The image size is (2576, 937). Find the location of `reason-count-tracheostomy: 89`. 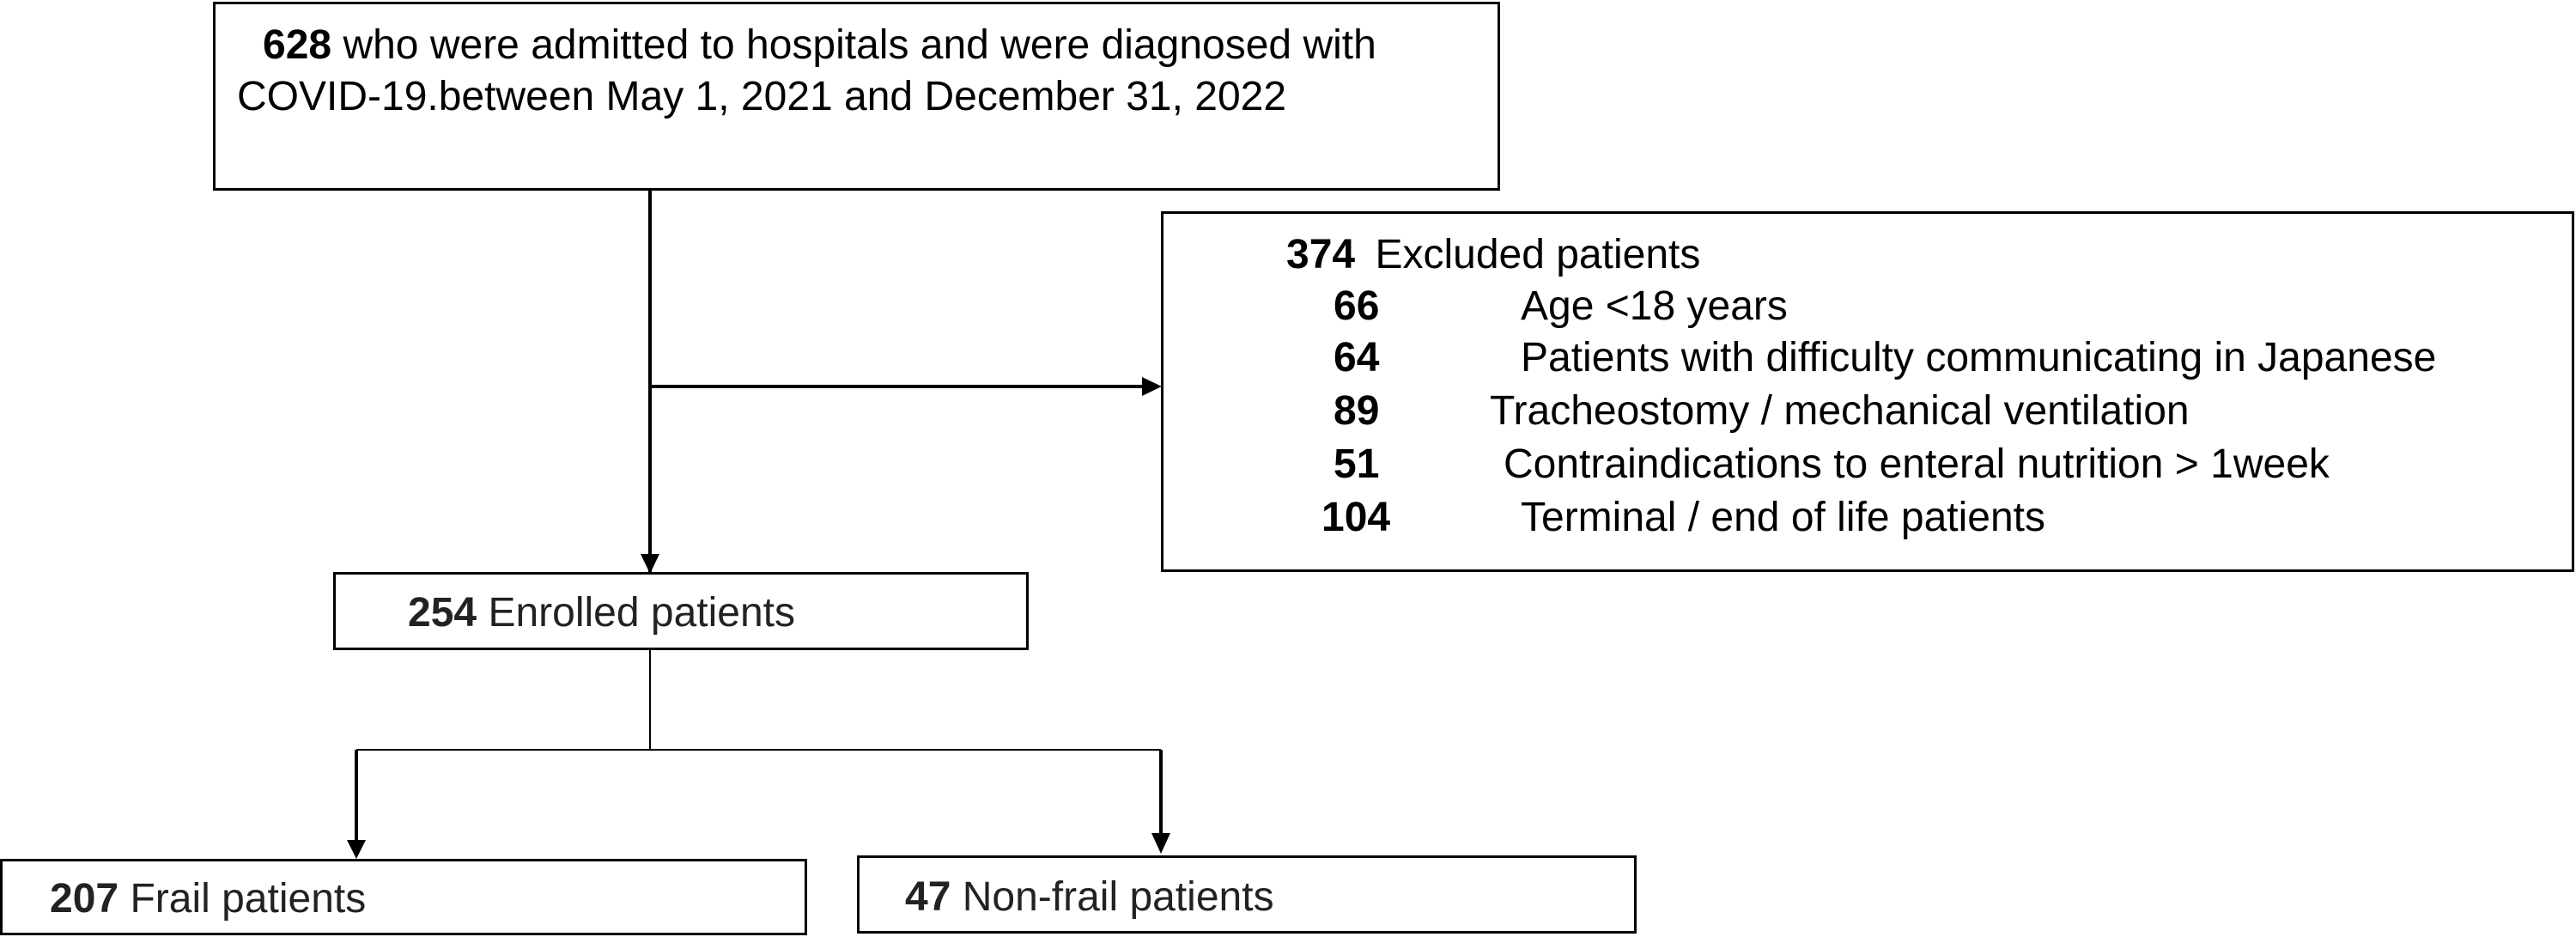

reason-count-tracheostomy: 89 is located at coordinates (1357, 411).